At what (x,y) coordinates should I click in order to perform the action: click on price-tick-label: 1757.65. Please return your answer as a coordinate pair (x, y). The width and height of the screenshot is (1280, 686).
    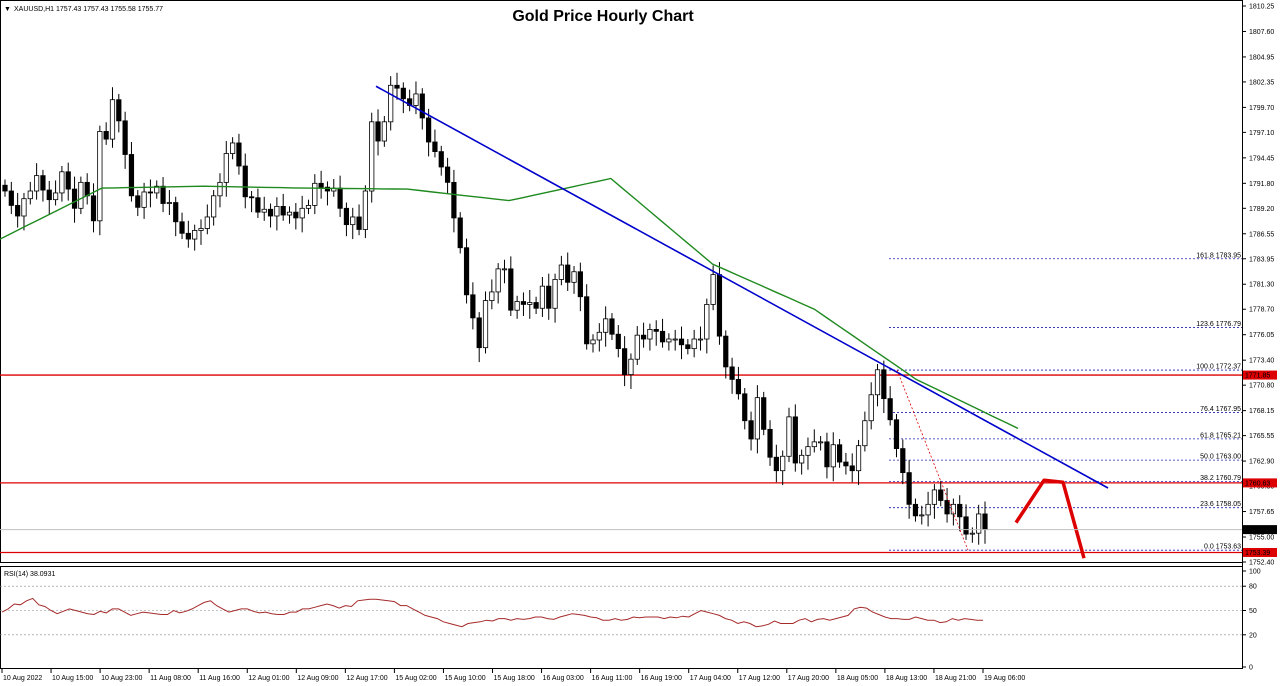
    Looking at the image, I should click on (1261, 512).